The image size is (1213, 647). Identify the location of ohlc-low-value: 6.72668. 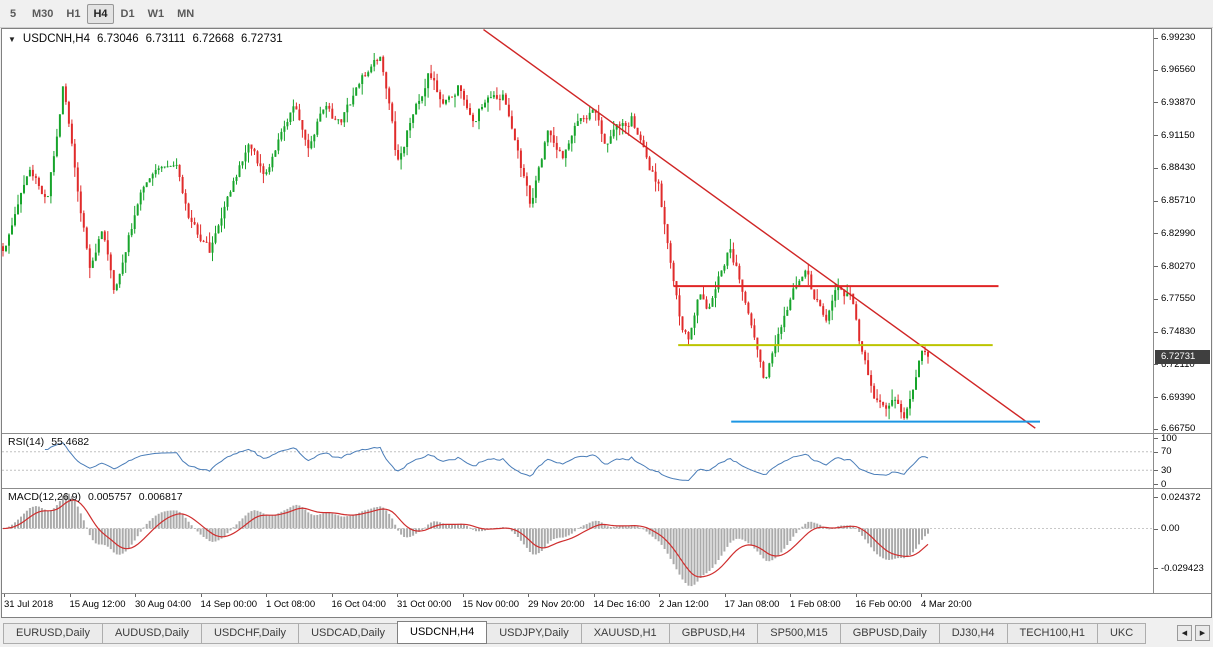
(213, 39).